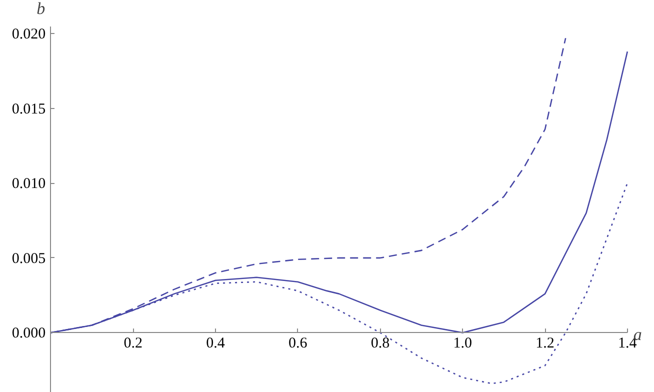 The width and height of the screenshot is (654, 392). What do you see at coordinates (462, 344) in the screenshot?
I see `x-tick-label: 1.0` at bounding box center [462, 344].